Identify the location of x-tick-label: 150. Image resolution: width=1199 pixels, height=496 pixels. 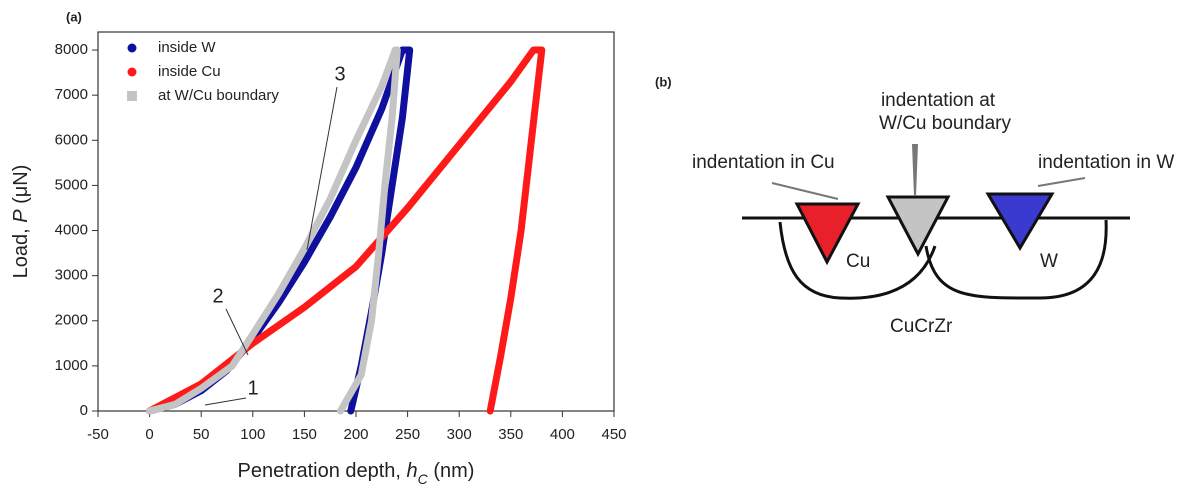
(304, 434).